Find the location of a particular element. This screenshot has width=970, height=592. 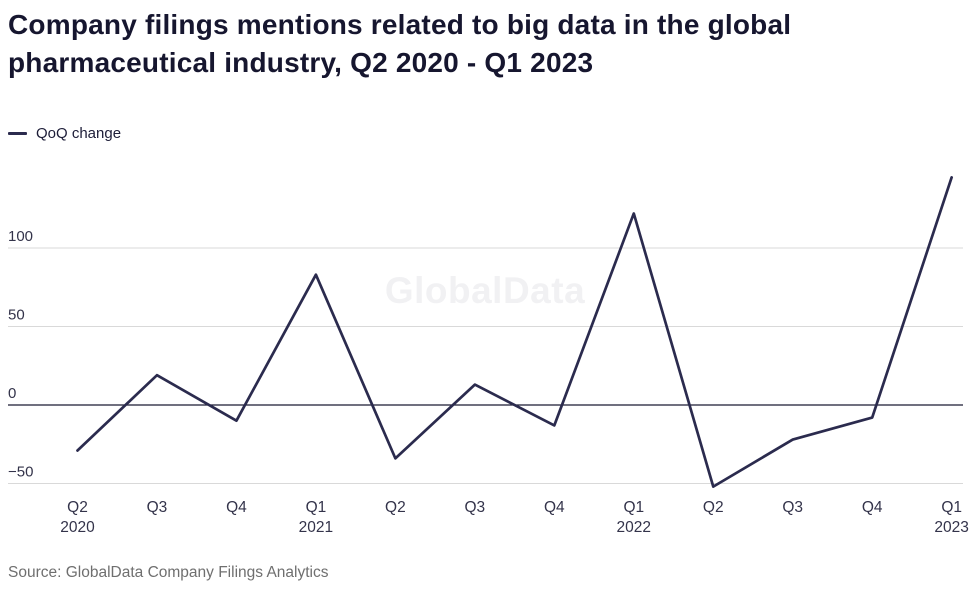

y-tick-label: 50 is located at coordinates (16, 315).